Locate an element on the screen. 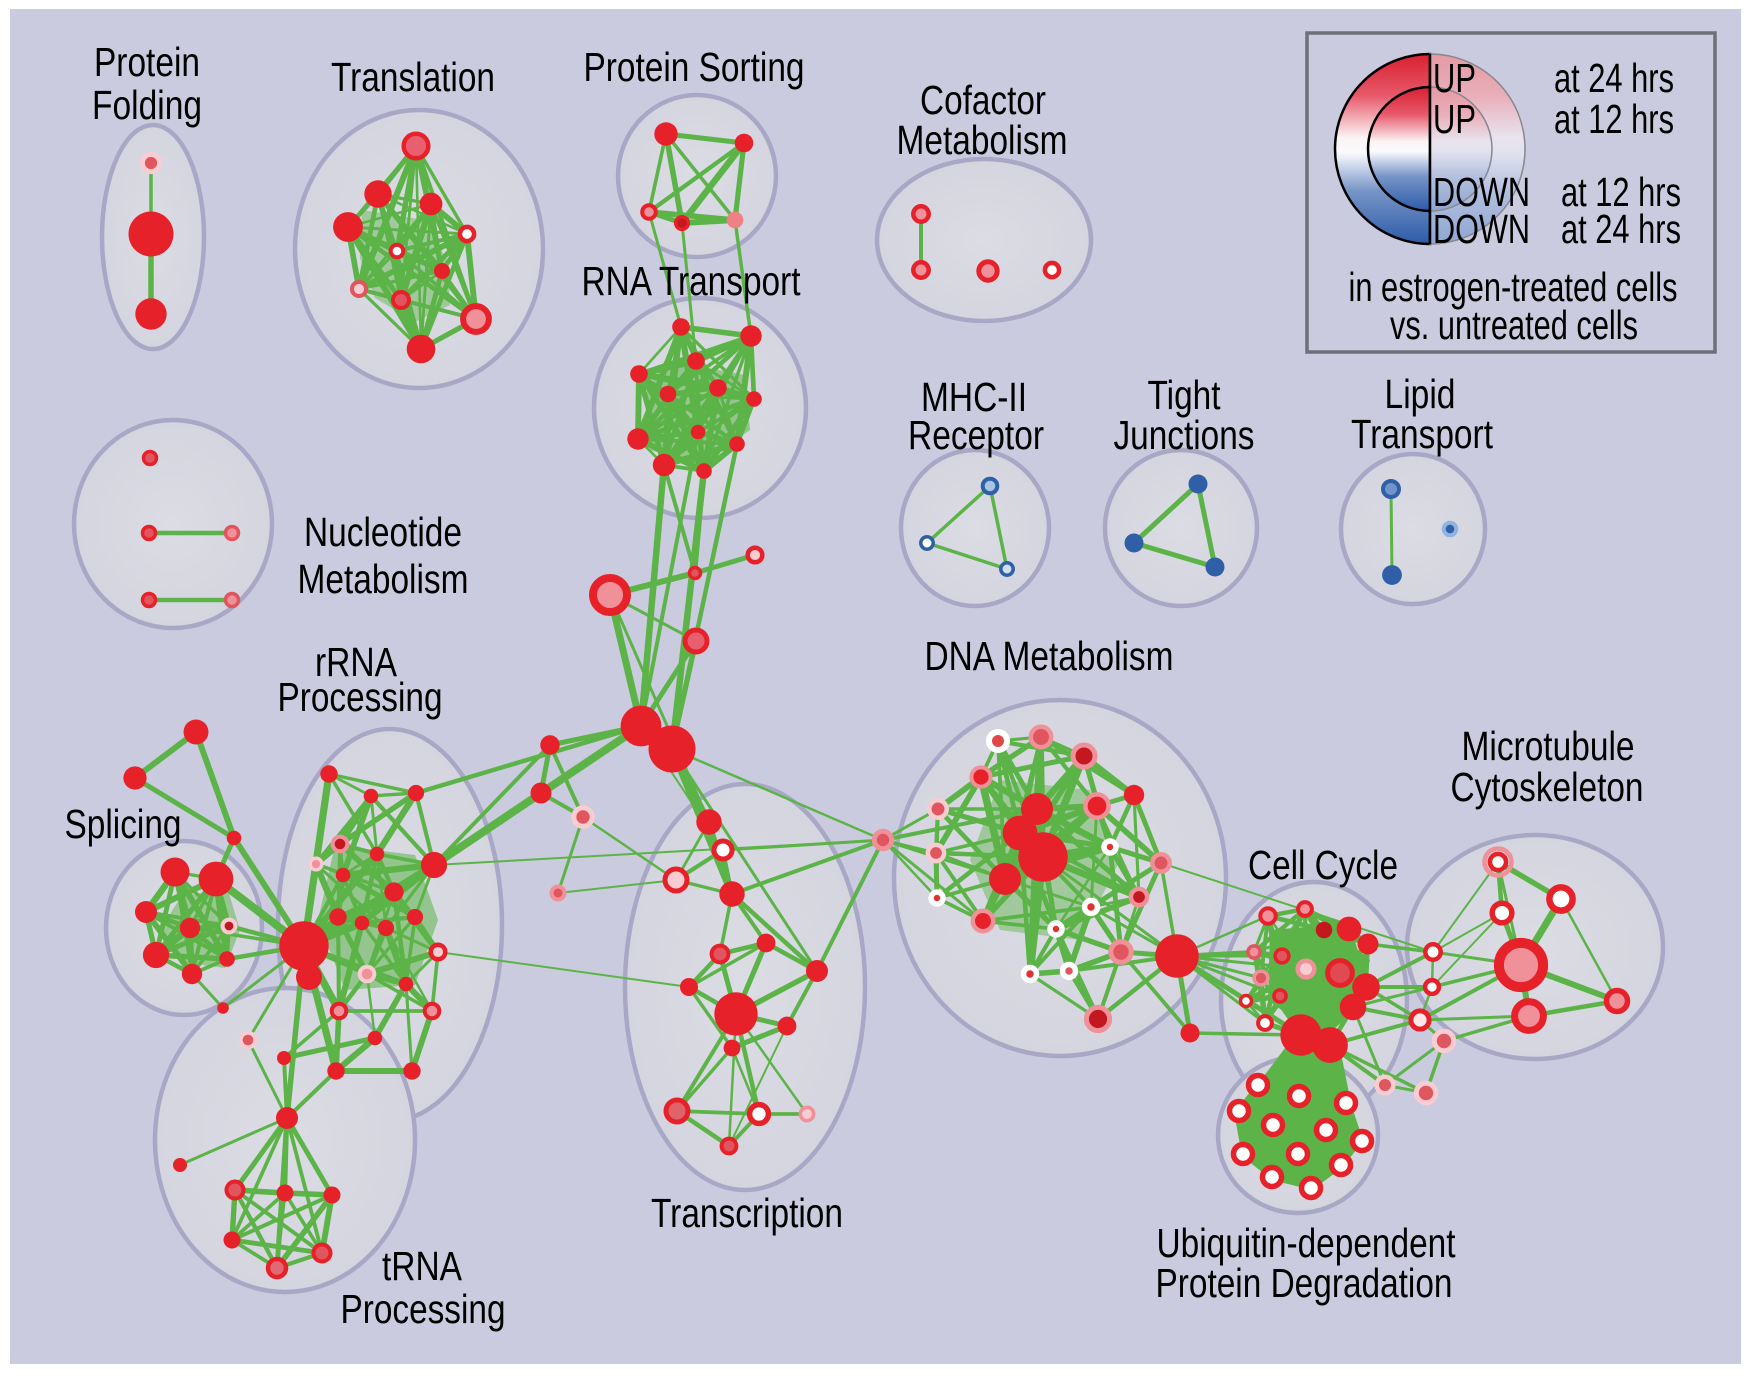  svg-text: RNA Transport is located at coordinates (691, 281).